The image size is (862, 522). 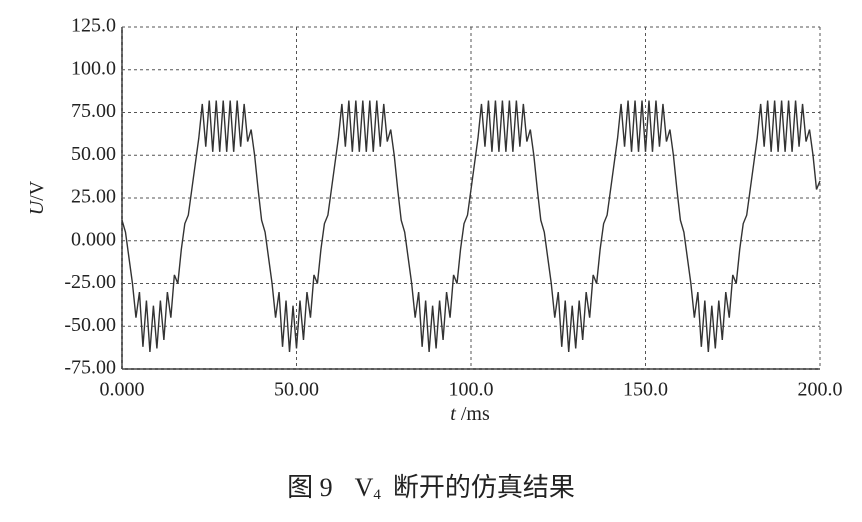 I want to click on x-tick-label: 50.00, so click(x=296, y=390).